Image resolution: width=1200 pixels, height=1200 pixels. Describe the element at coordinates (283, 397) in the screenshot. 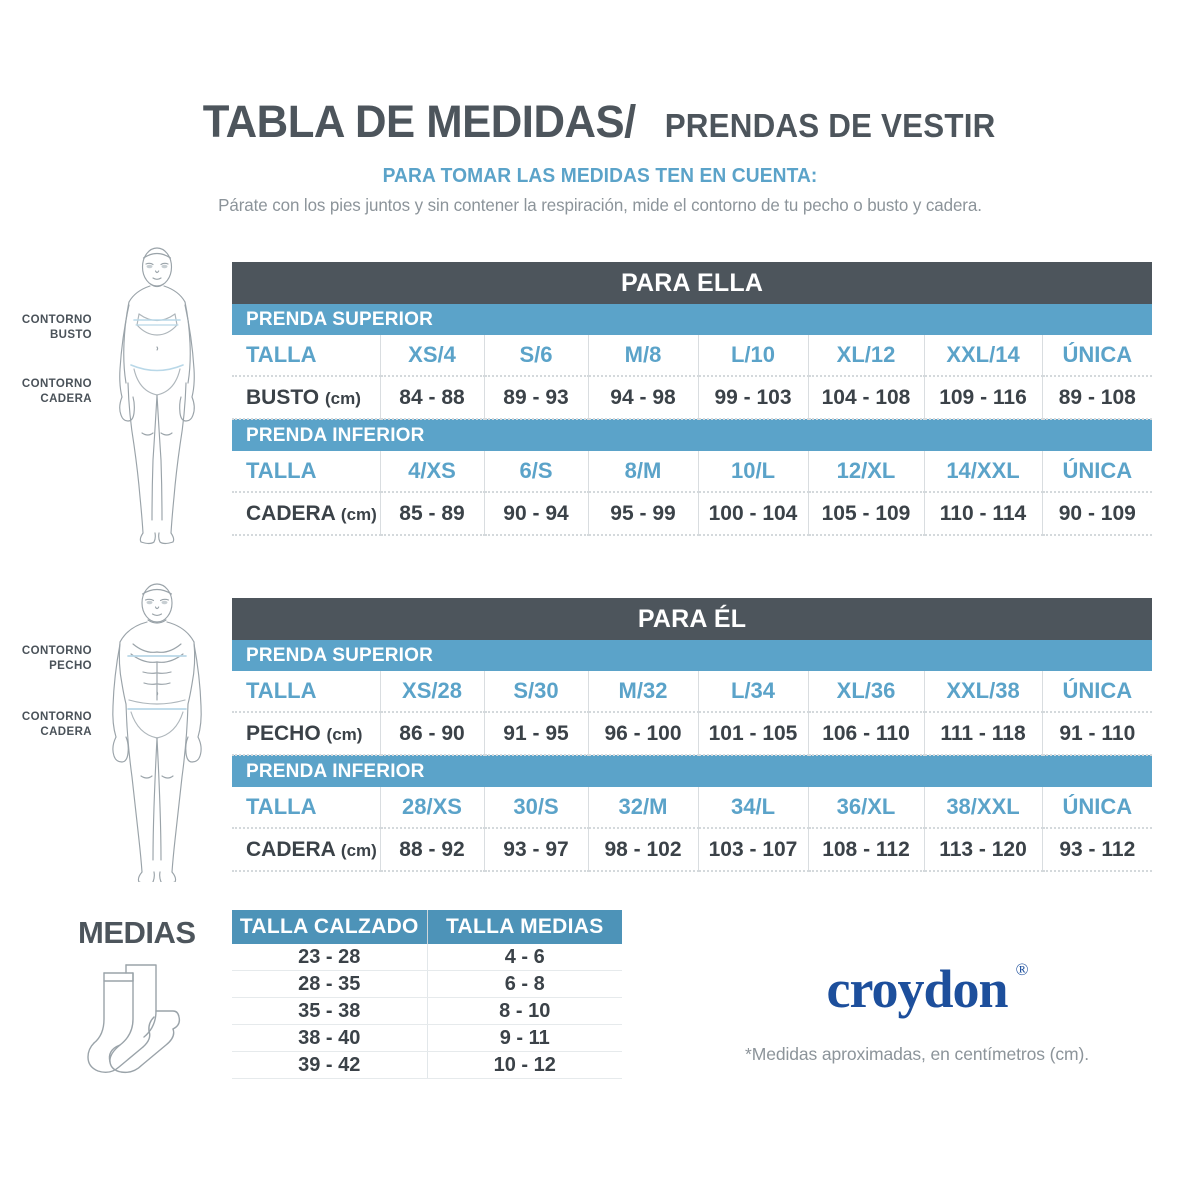

I see `women-upper-measure-name: BUSTO` at that location.